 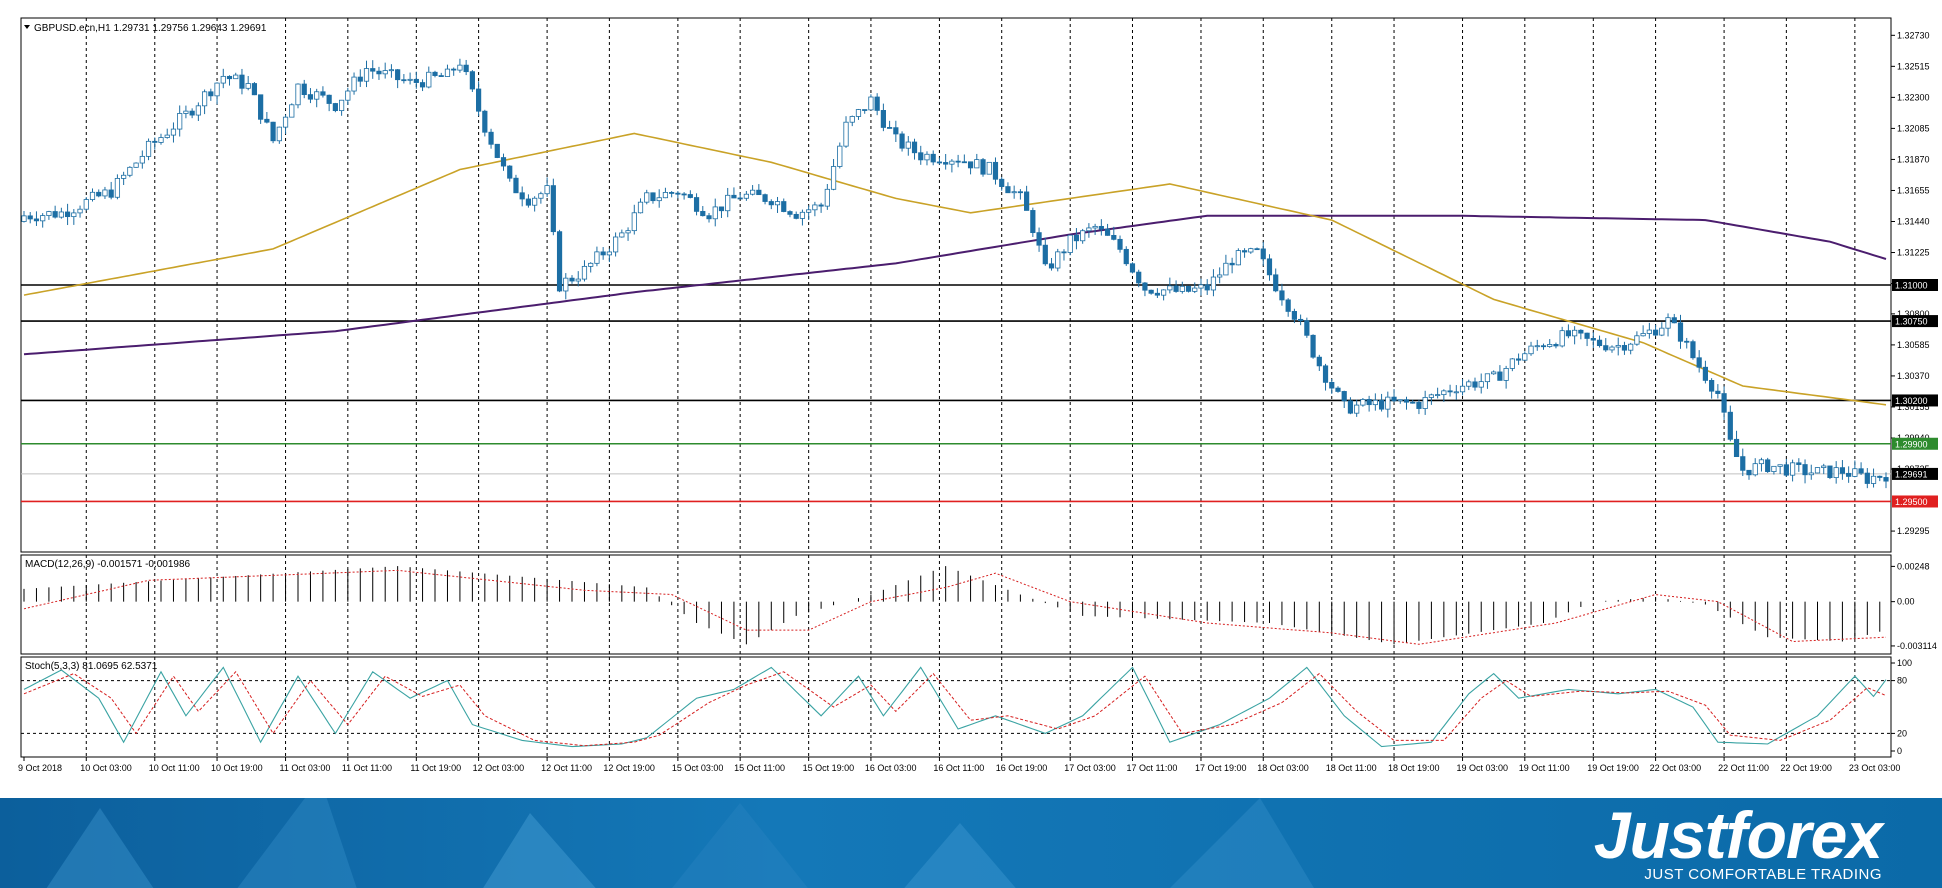 What do you see at coordinates (27, 27) in the screenshot?
I see `dropdown-arrow-icon` at bounding box center [27, 27].